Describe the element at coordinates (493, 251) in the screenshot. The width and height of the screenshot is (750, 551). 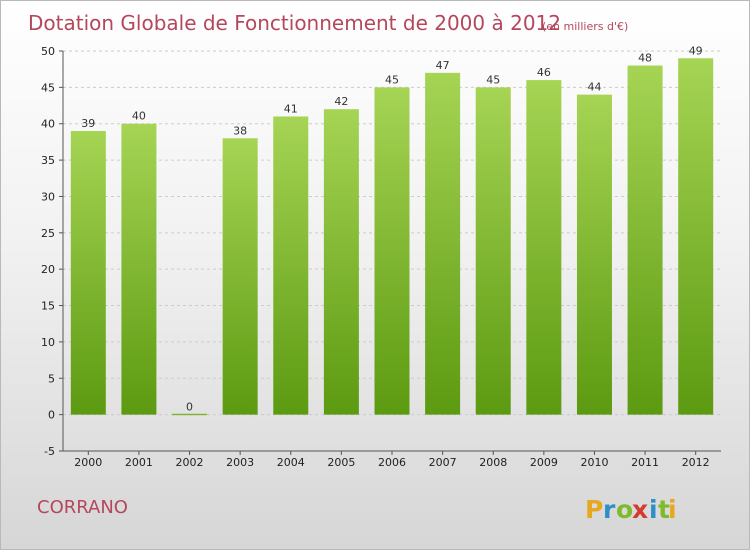
I see `bar-2008` at that location.